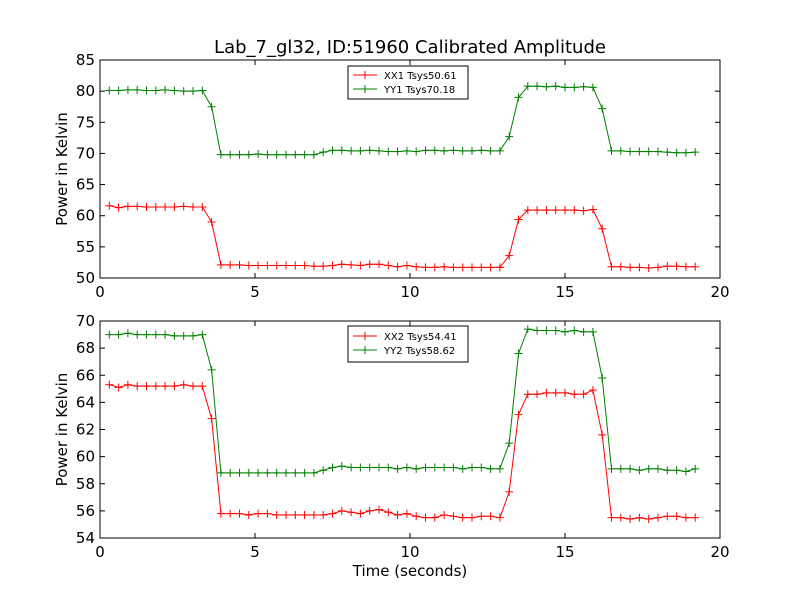 This screenshot has height=600, width=800. What do you see at coordinates (408, 82) in the screenshot?
I see `legend-box` at bounding box center [408, 82].